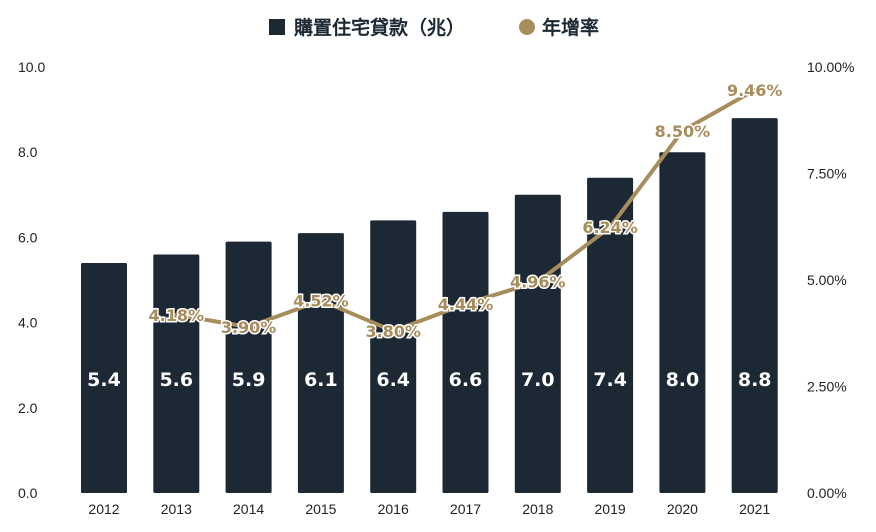  I want to click on right-axis-tick-label: 5.00%, so click(827, 280).